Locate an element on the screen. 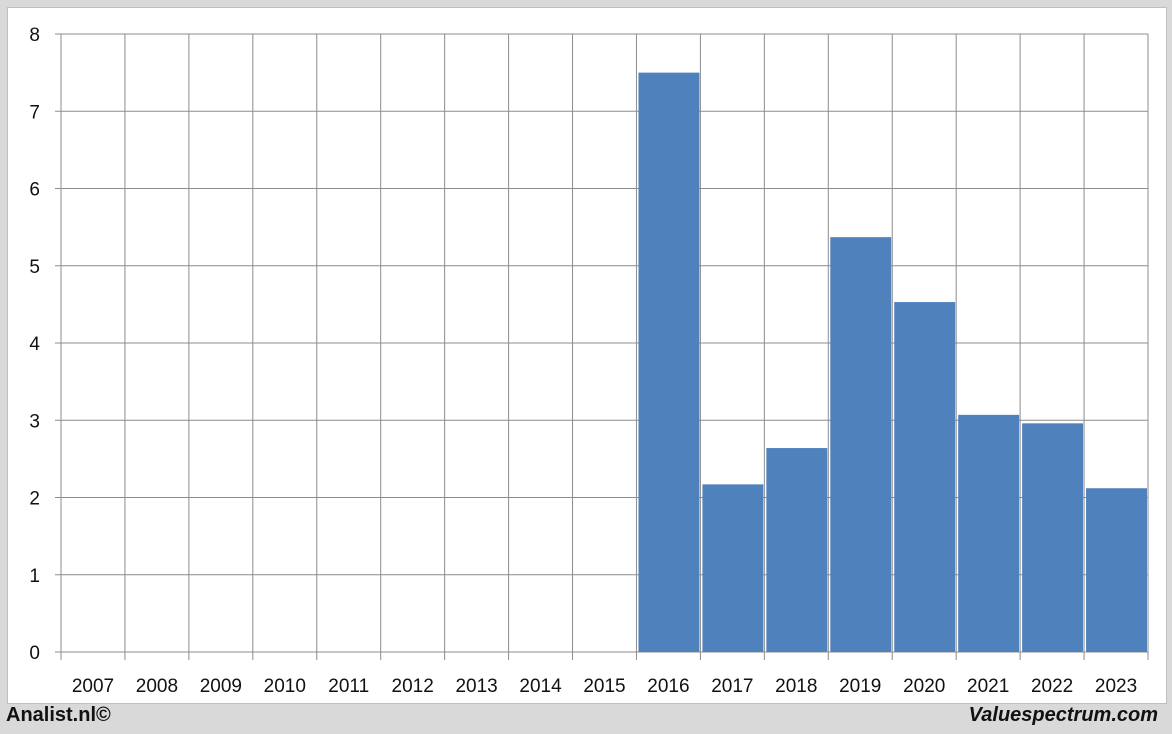 This screenshot has width=1172, height=734. bar-2019 is located at coordinates (861, 445).